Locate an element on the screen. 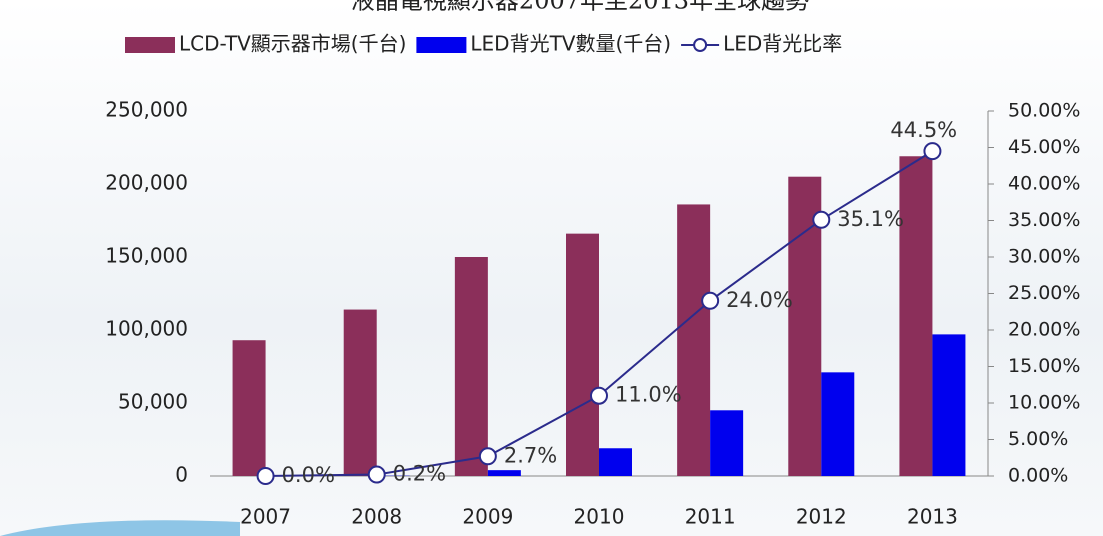  data-label: 0.0% is located at coordinates (308, 475).